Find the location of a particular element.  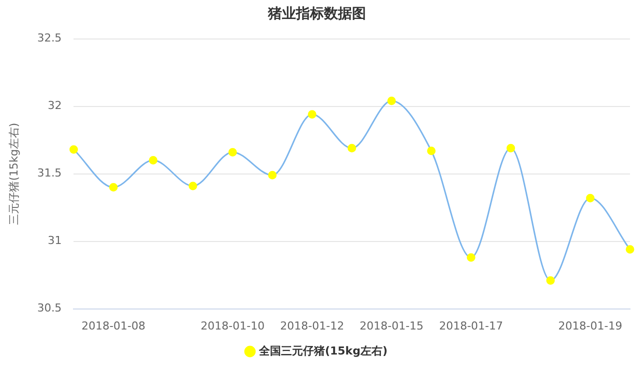

x-tick-label: 2018-01-15 is located at coordinates (392, 325).